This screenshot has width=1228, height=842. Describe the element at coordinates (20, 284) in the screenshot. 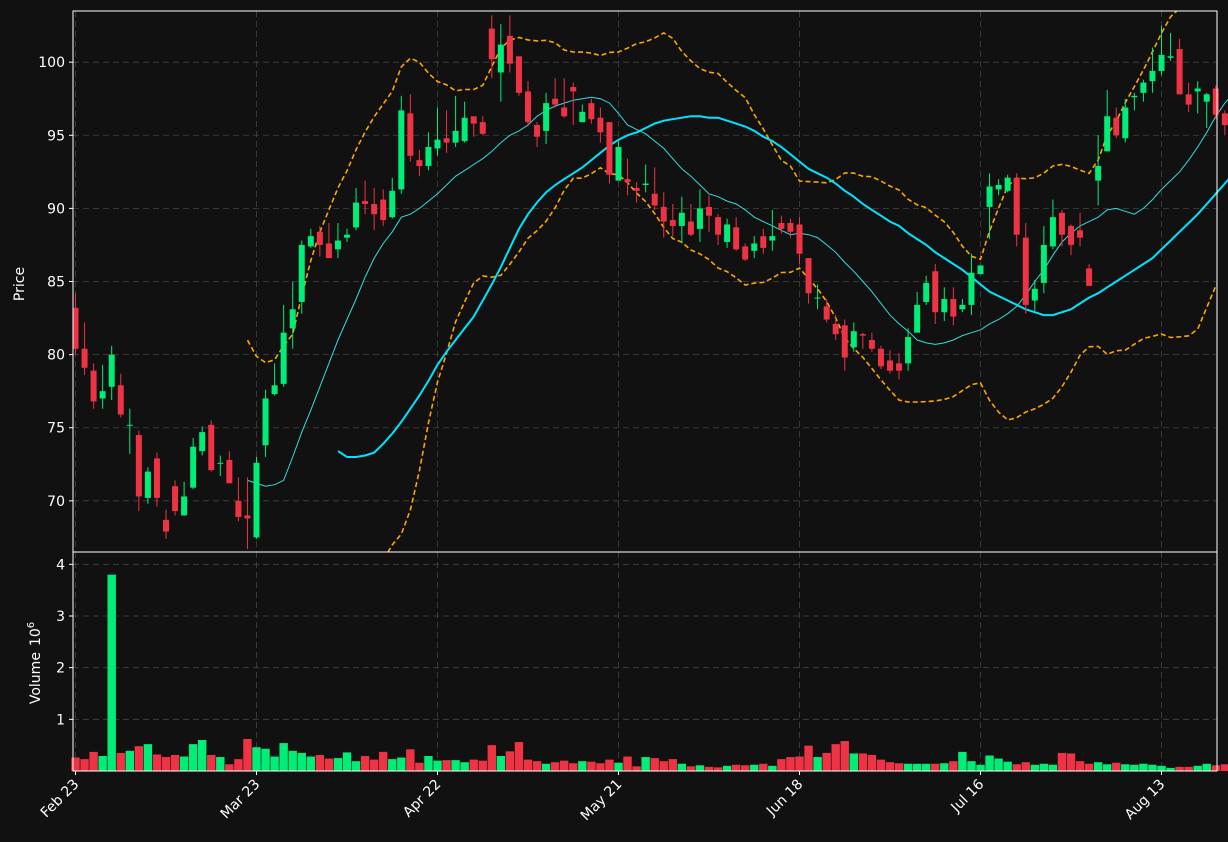

I see `price-axis-label: Price` at that location.